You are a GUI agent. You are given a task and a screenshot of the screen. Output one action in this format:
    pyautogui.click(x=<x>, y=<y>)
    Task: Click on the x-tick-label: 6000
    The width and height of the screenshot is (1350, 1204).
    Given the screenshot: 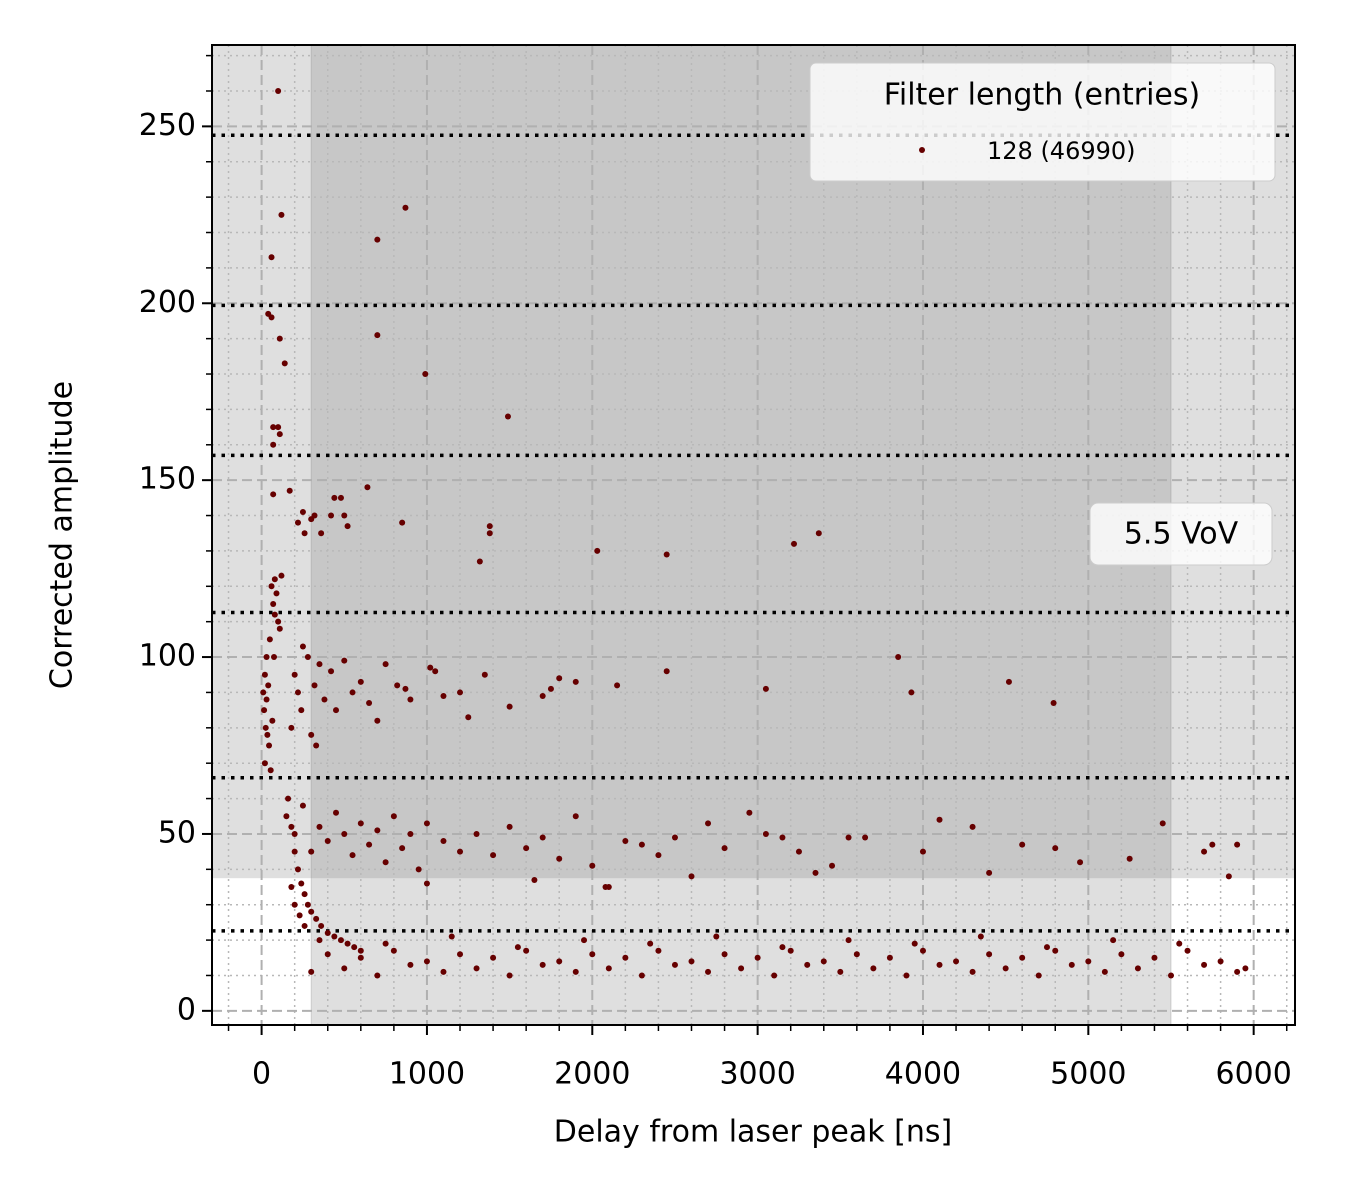 What is the action you would take?
    pyautogui.click(x=1253, y=1074)
    